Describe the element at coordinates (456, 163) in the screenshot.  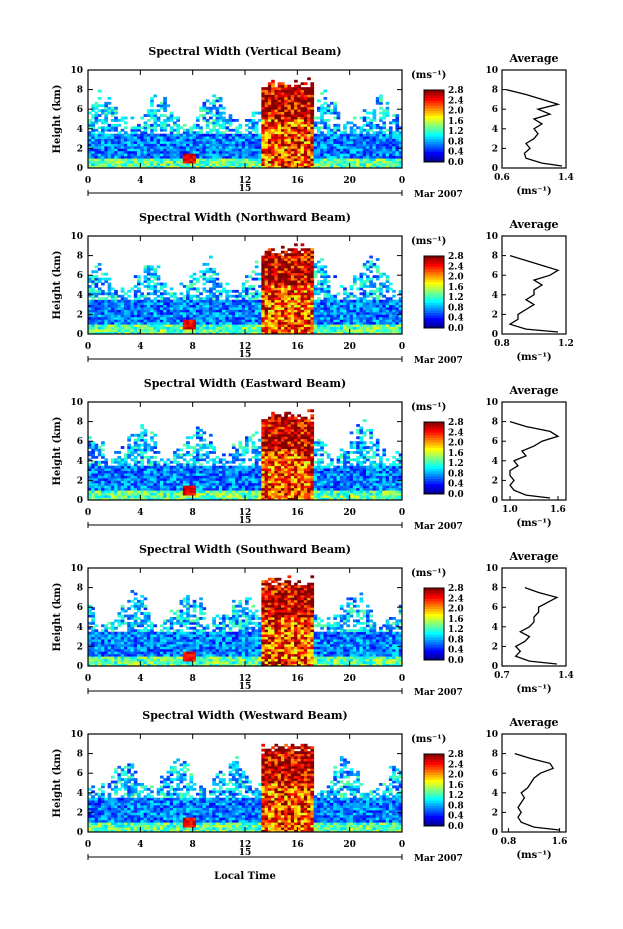
I see `colorbar-tick-label: 0.0` at that location.